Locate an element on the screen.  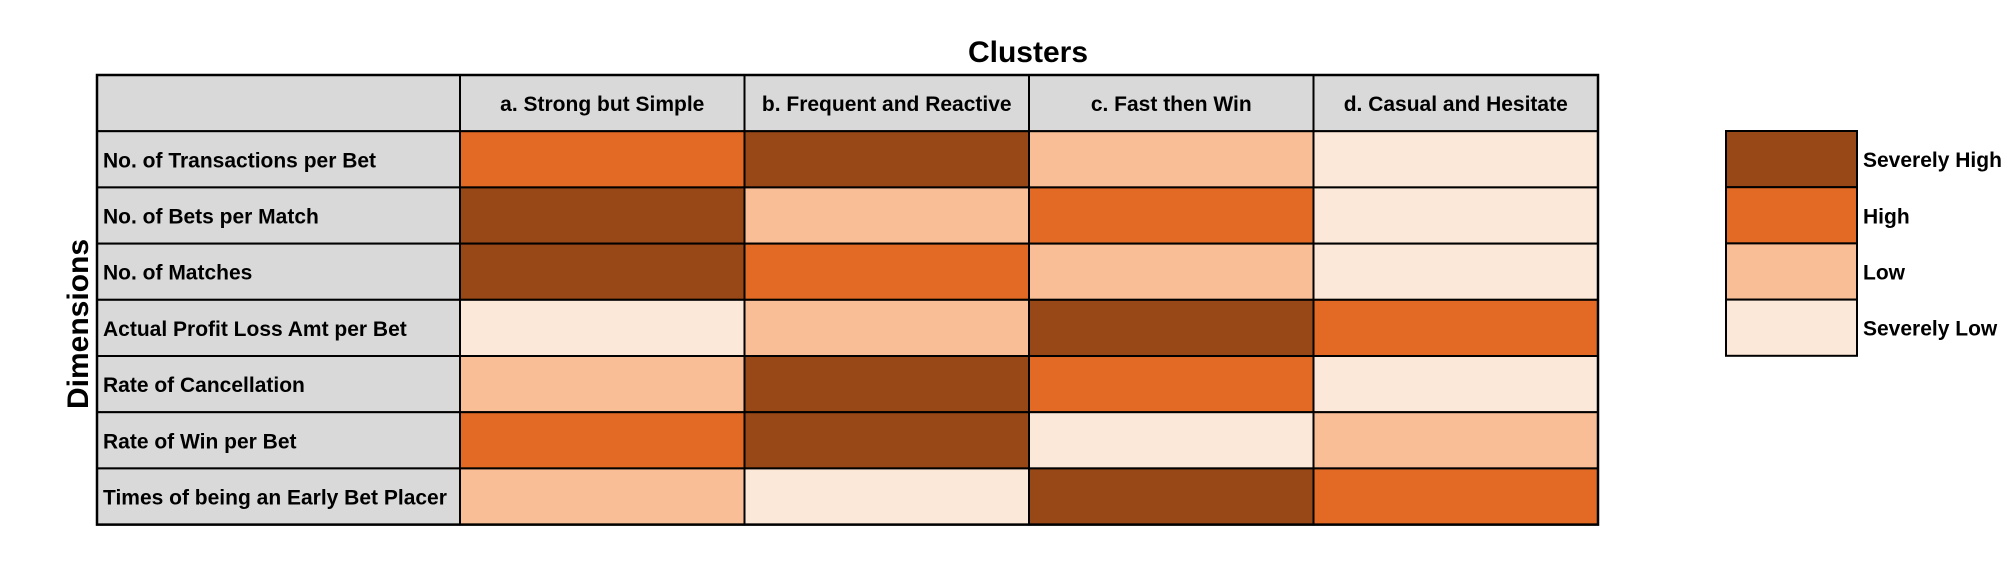
row-header-label: No. of Matches is located at coordinates (177, 273).